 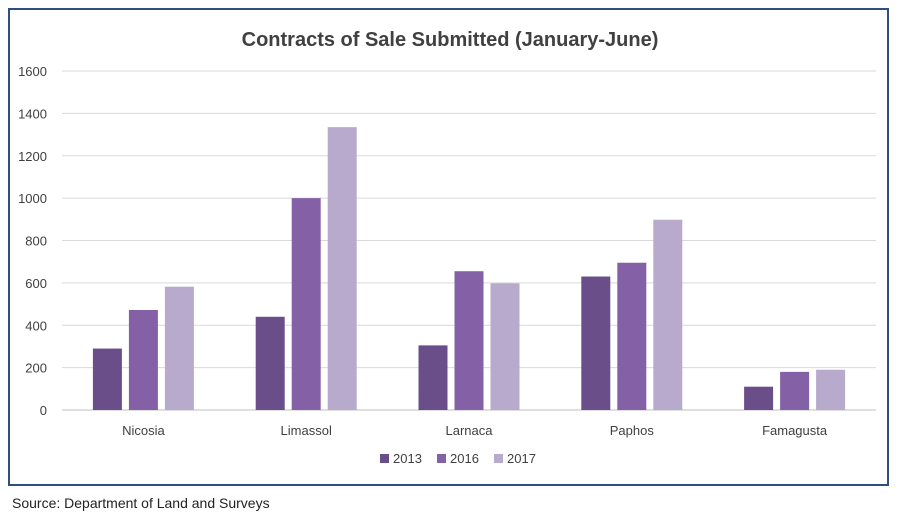 I want to click on legend-label: 2016, so click(x=464, y=458).